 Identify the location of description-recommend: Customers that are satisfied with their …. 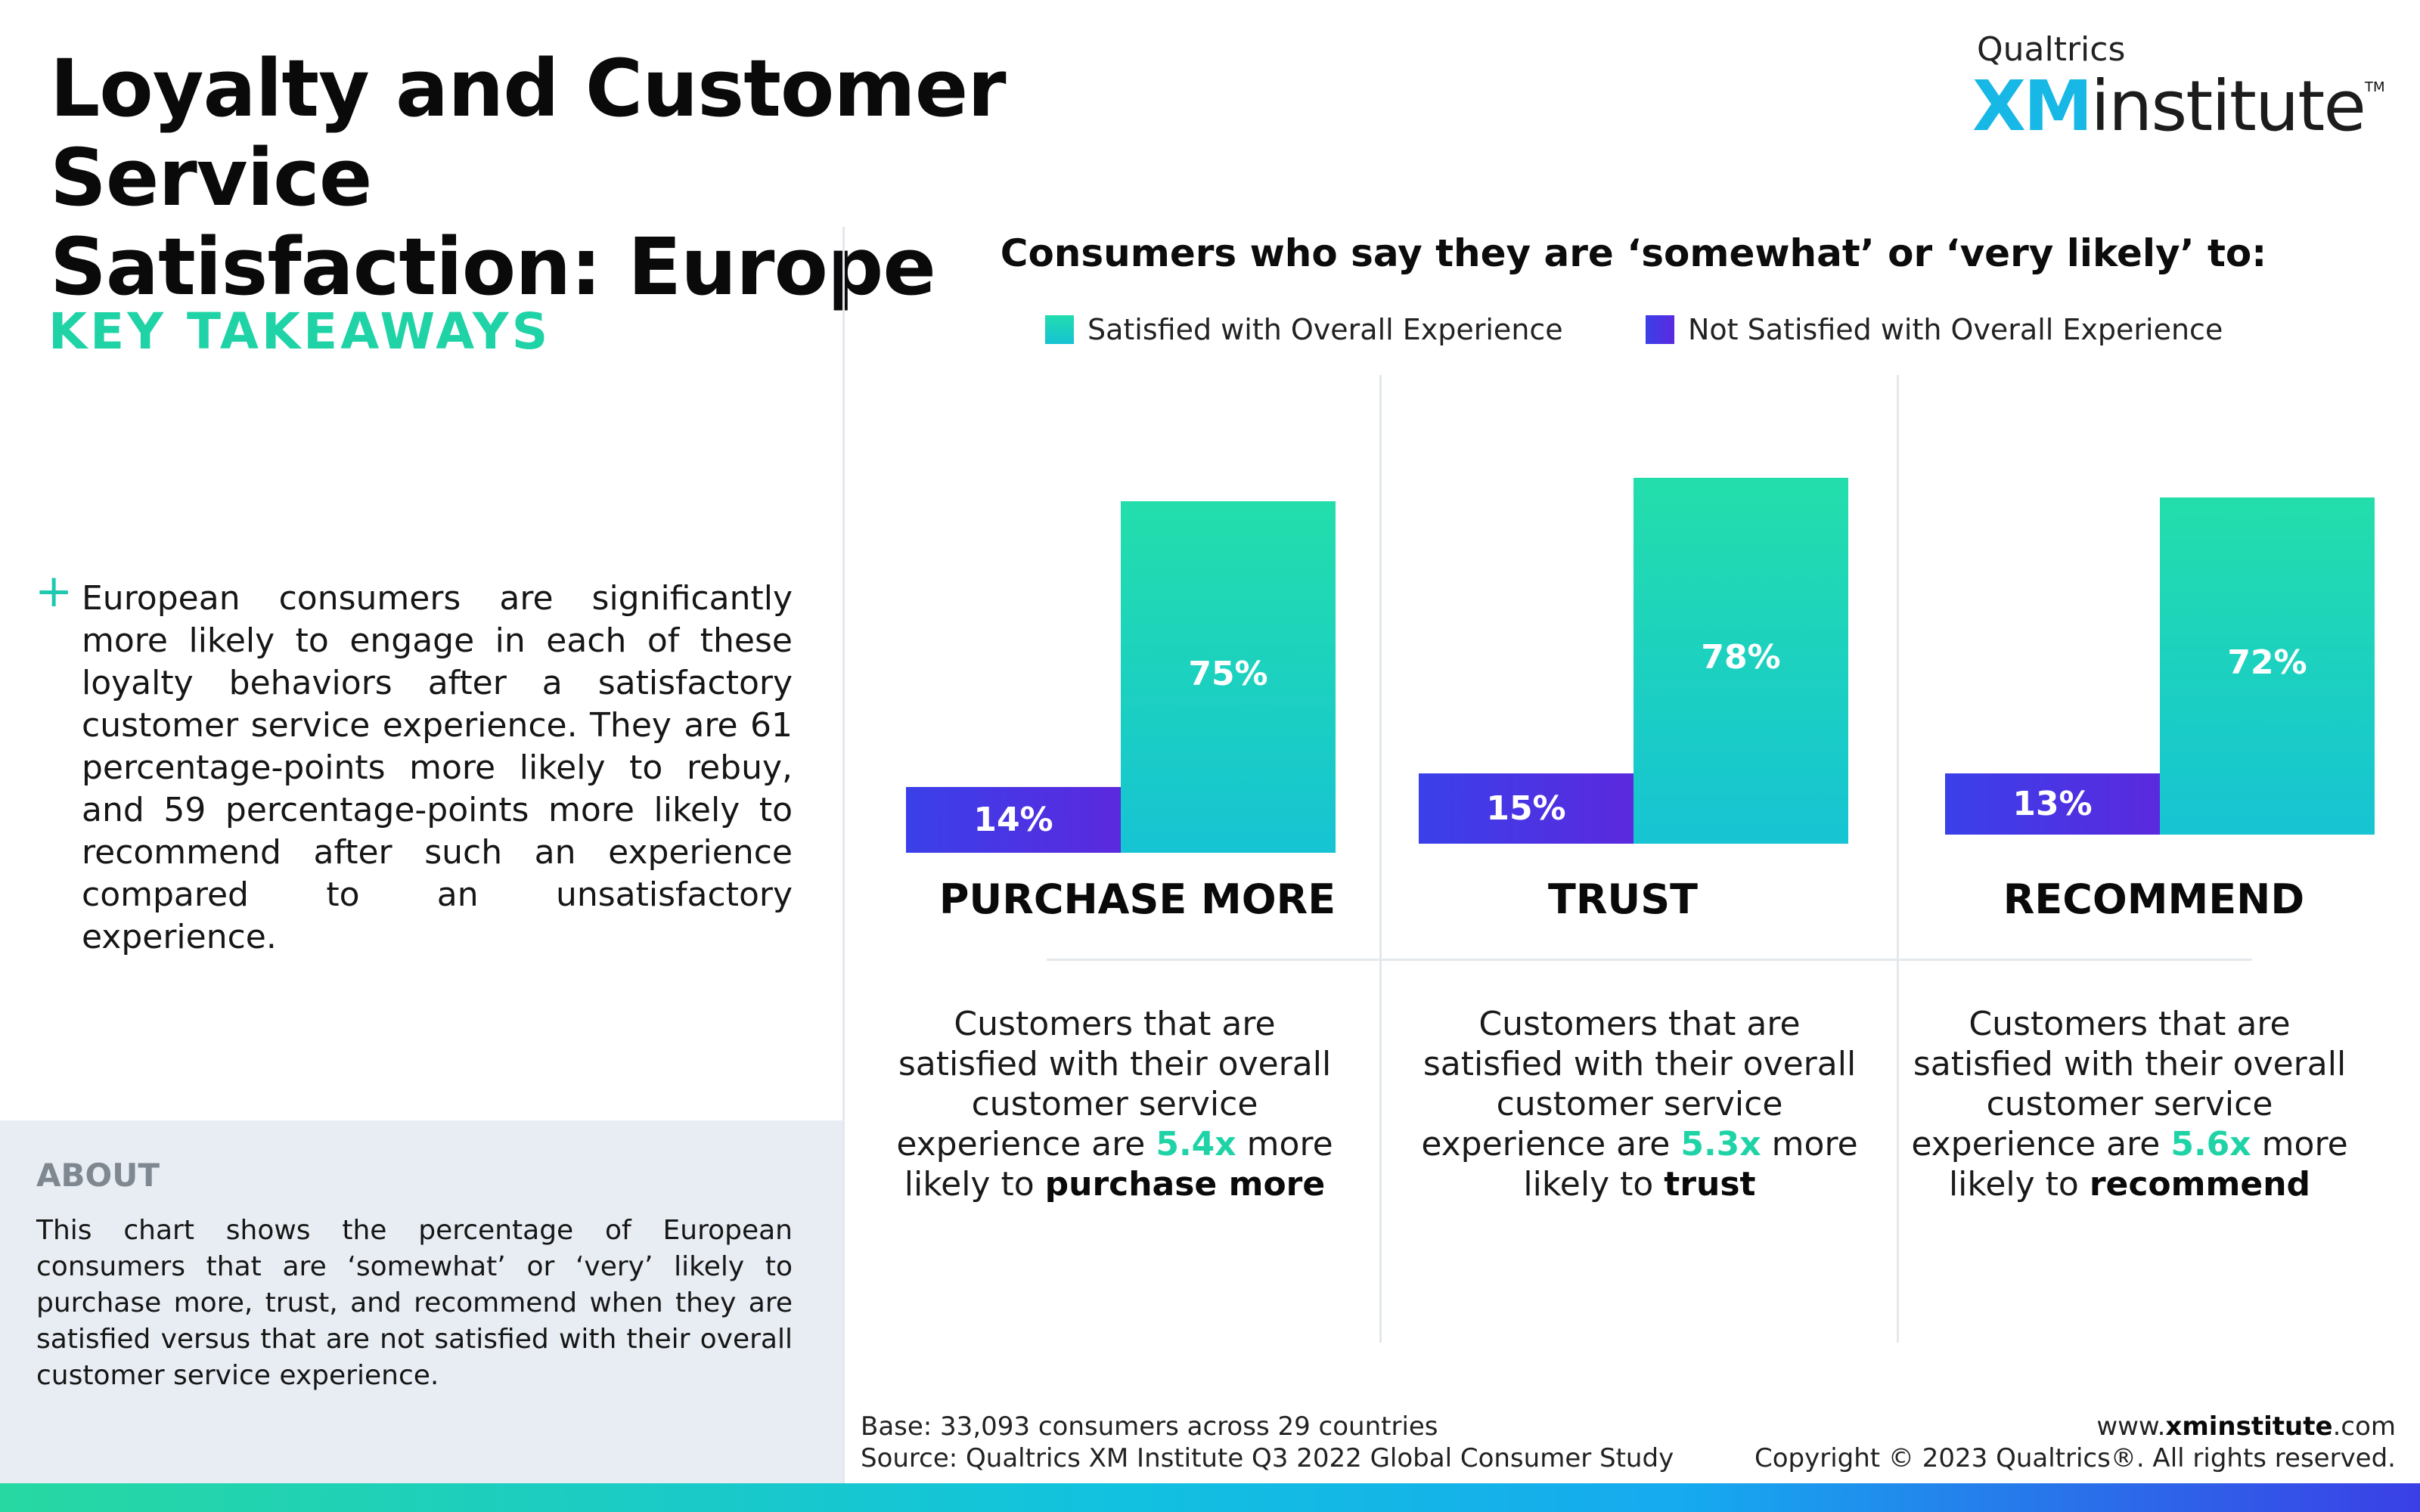
(2129, 1104).